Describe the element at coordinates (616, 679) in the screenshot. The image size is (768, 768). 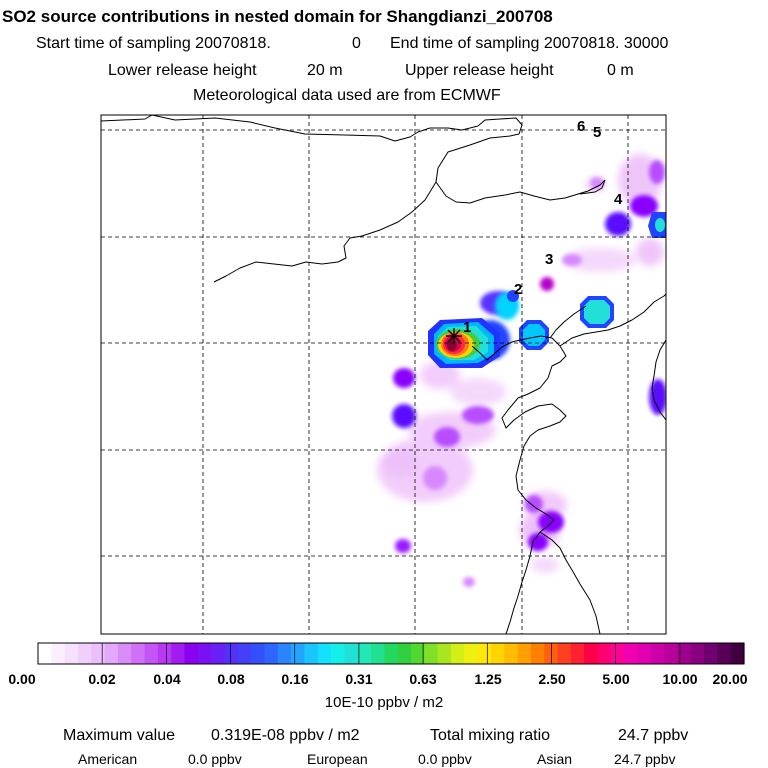
I see `colorbar-tick-label: 5.00` at that location.